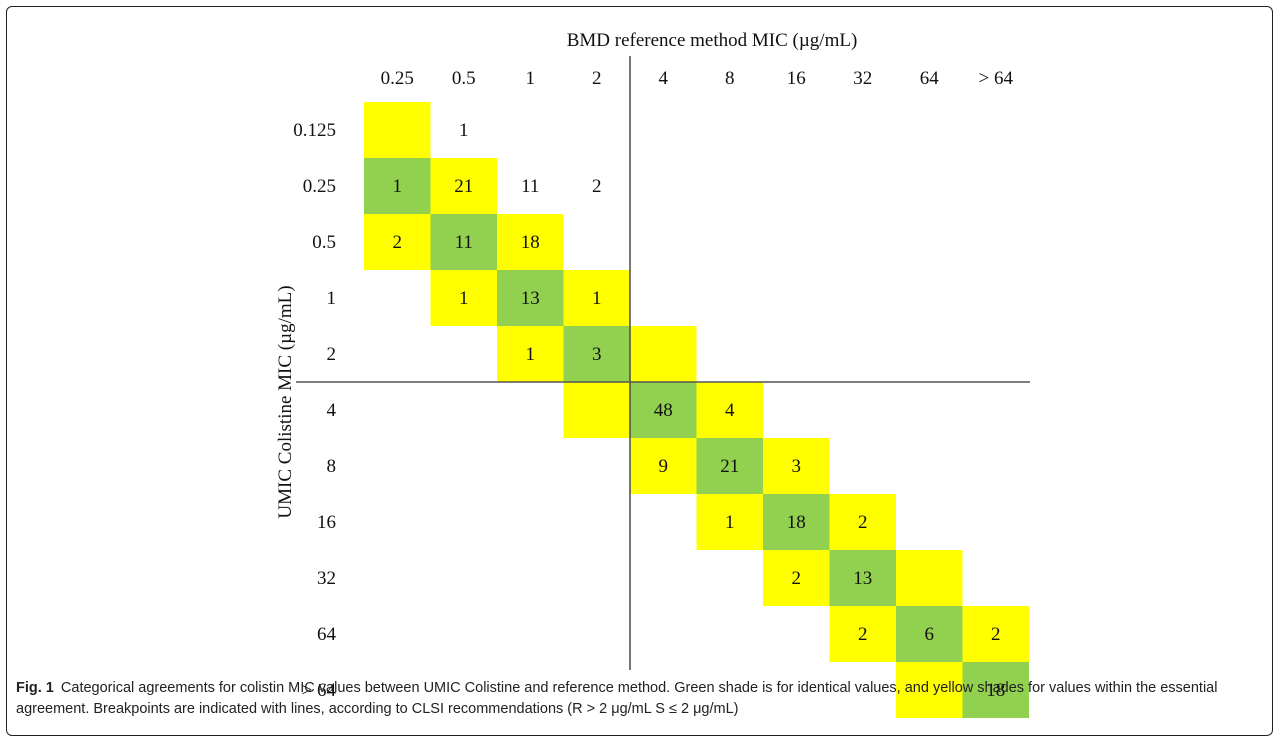 Image resolution: width=1281 pixels, height=744 pixels. I want to click on cell-8-8-shade, so click(729, 466).